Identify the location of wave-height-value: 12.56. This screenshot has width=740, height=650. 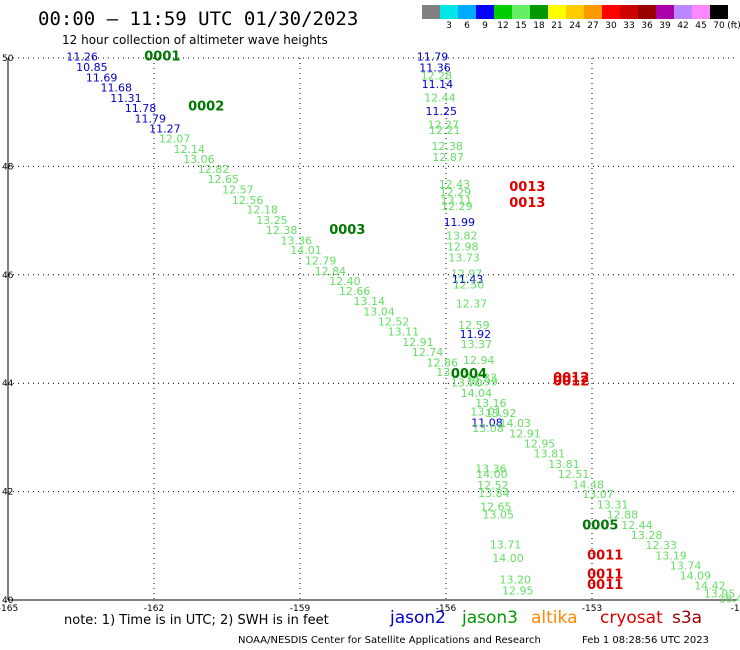
(248, 200).